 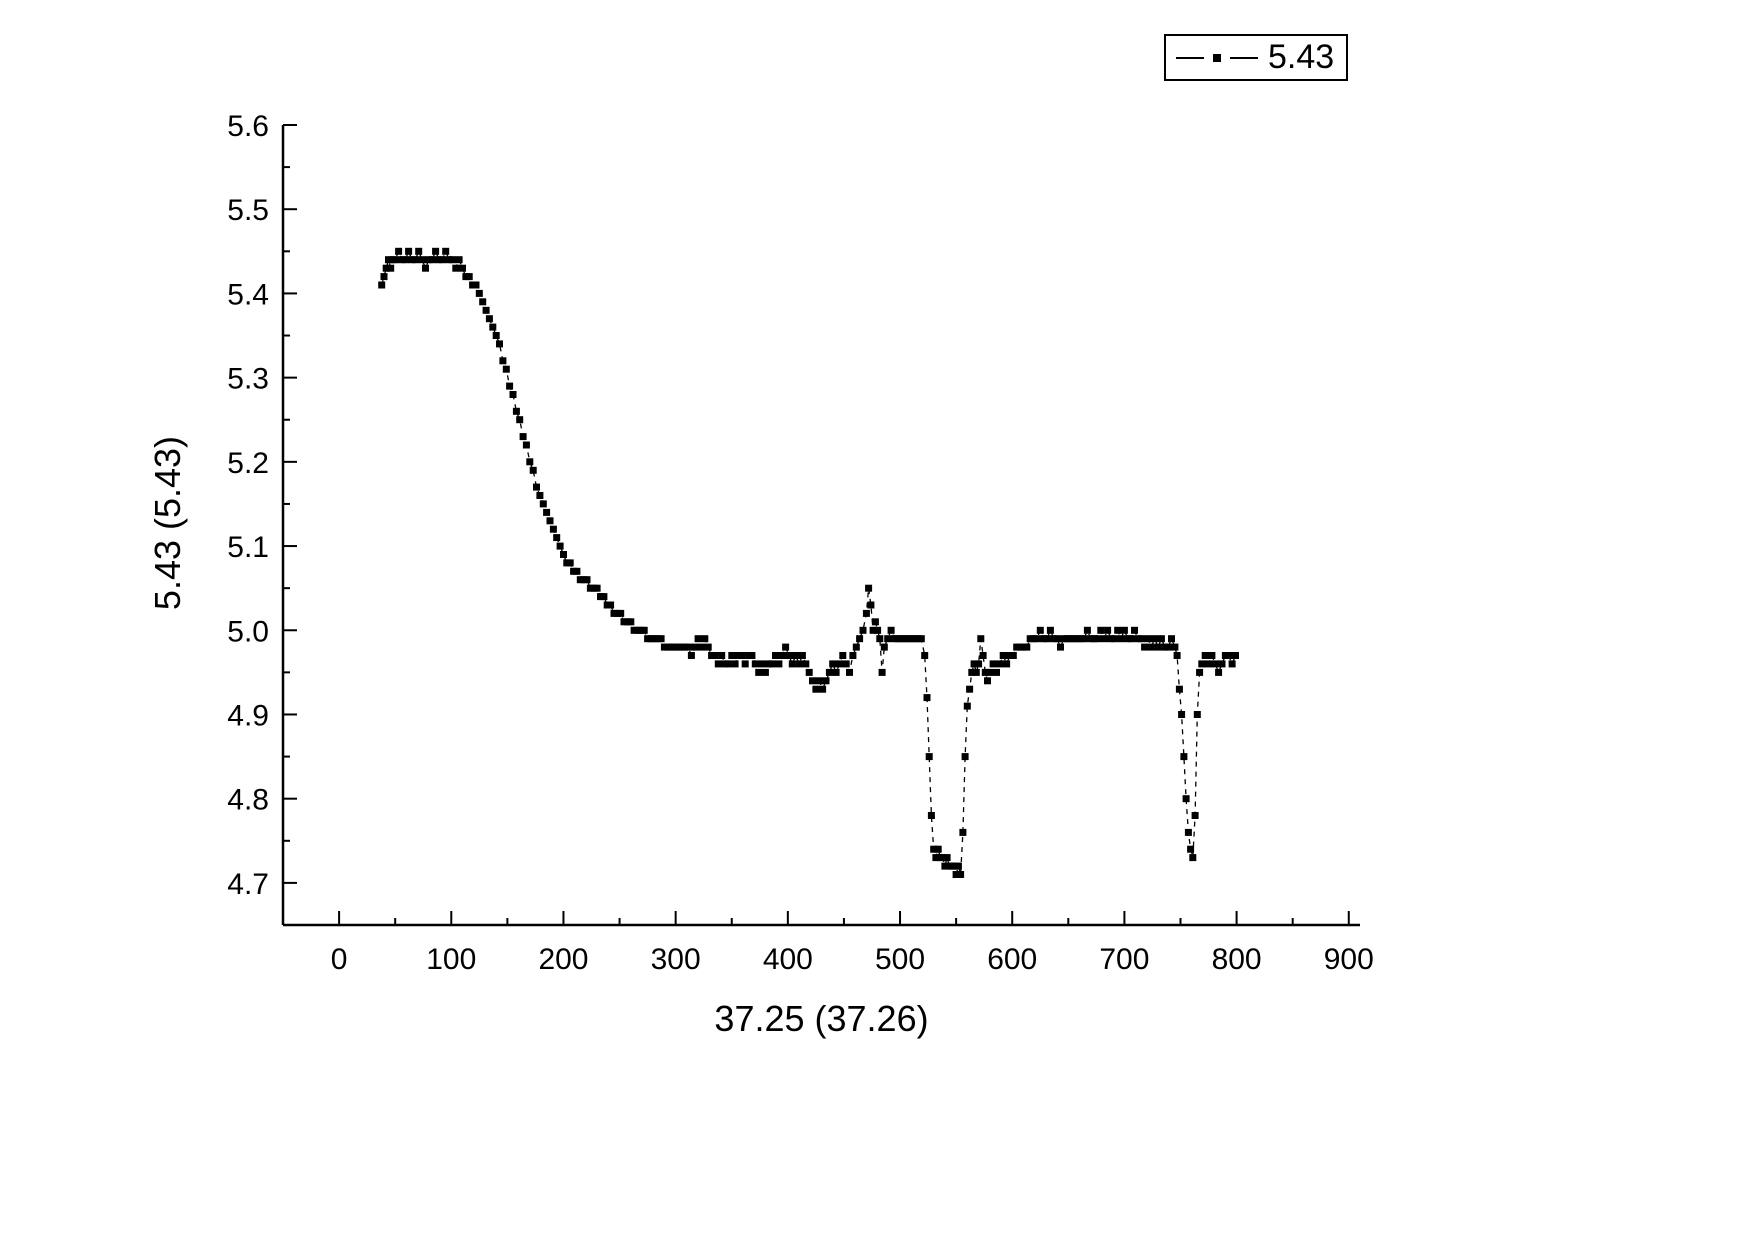 What do you see at coordinates (248, 715) in the screenshot?
I see `svg-text: 4.9` at bounding box center [248, 715].